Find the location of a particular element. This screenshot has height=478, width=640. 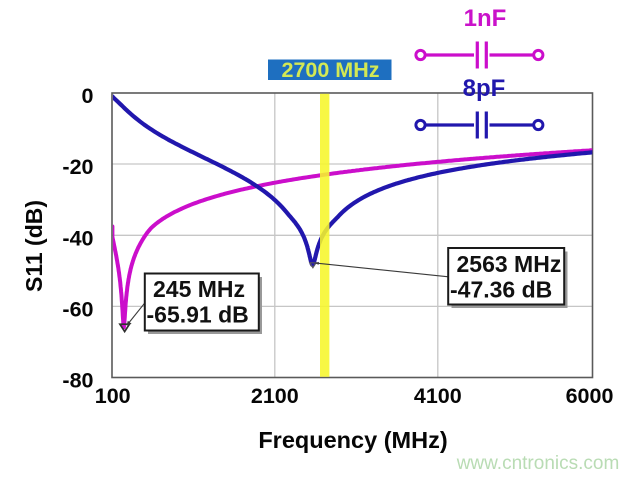

svg-text: -80 is located at coordinates (77, 381).